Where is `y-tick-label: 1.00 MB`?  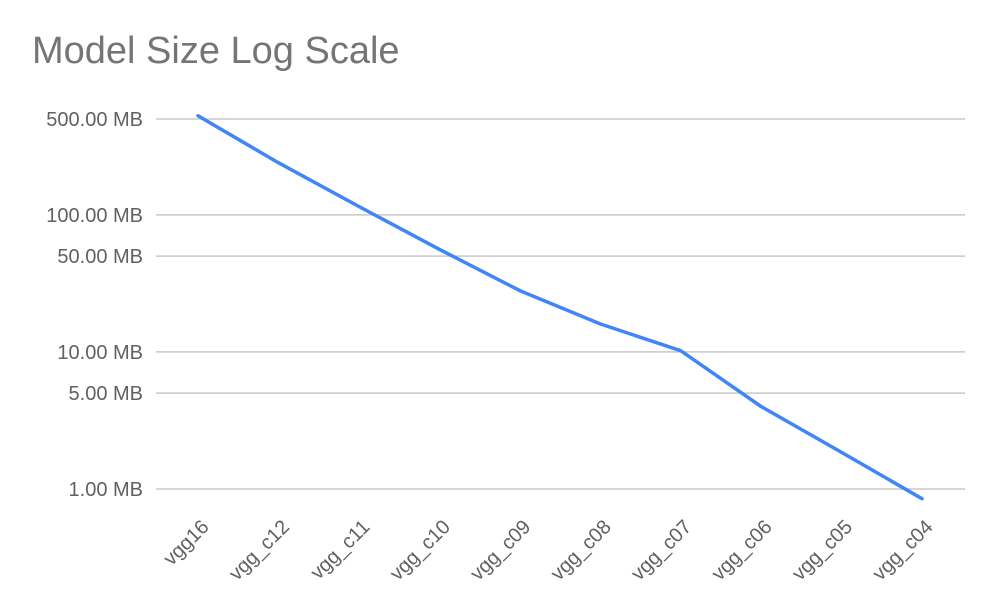 y-tick-label: 1.00 MB is located at coordinates (106, 490).